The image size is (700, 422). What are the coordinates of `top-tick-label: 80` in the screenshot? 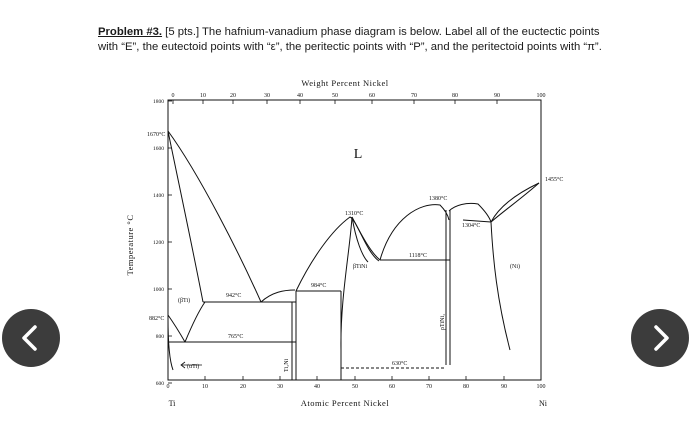 It's located at (455, 96).